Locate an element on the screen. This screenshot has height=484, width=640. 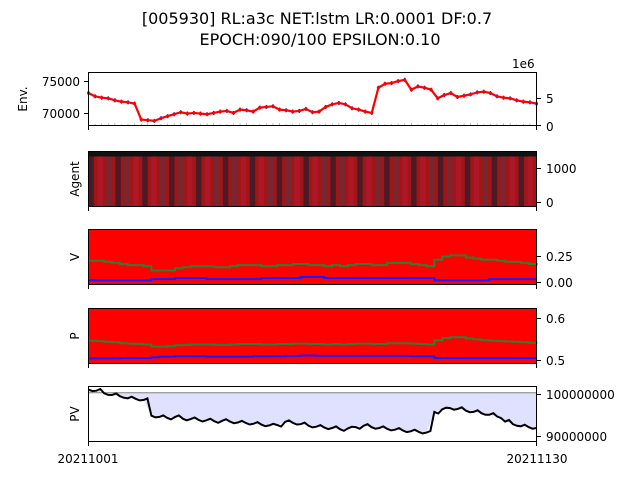
pv-frame is located at coordinates (312, 414).